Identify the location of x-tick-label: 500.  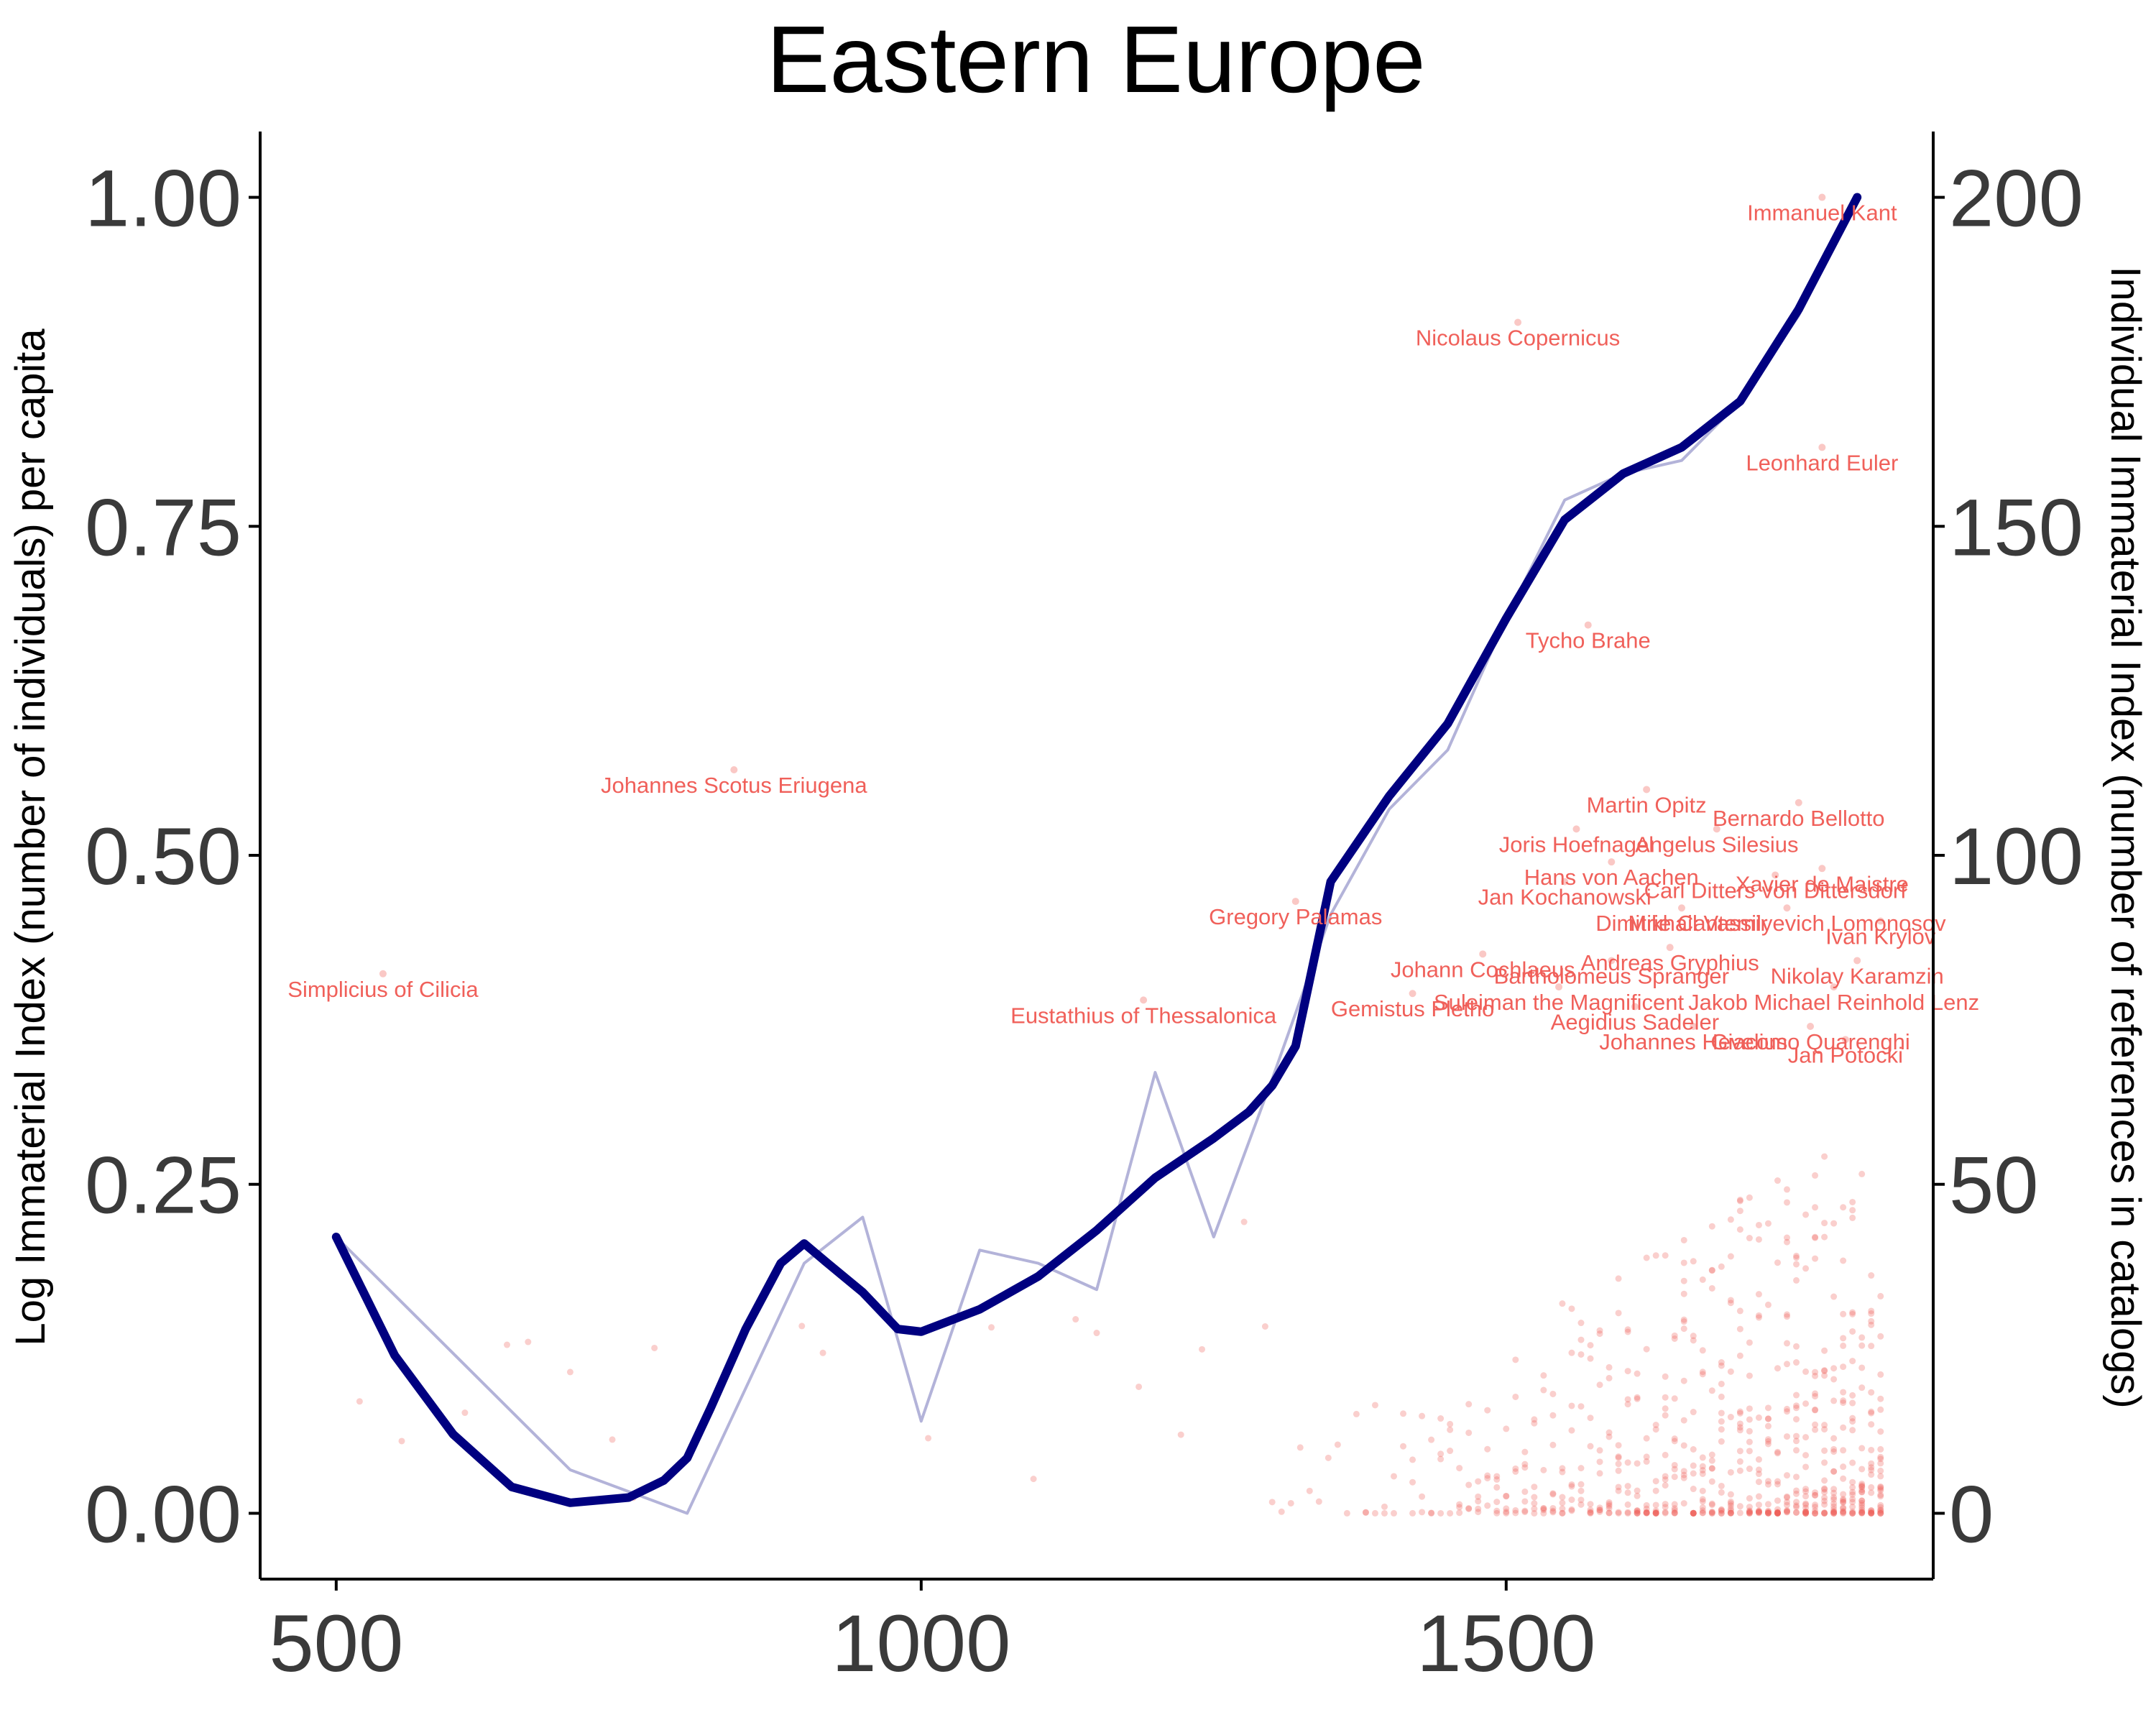
(336, 1643).